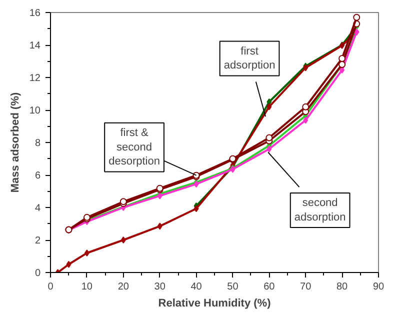  Describe the element at coordinates (196, 287) in the screenshot. I see `x-tick-label: 40` at that location.